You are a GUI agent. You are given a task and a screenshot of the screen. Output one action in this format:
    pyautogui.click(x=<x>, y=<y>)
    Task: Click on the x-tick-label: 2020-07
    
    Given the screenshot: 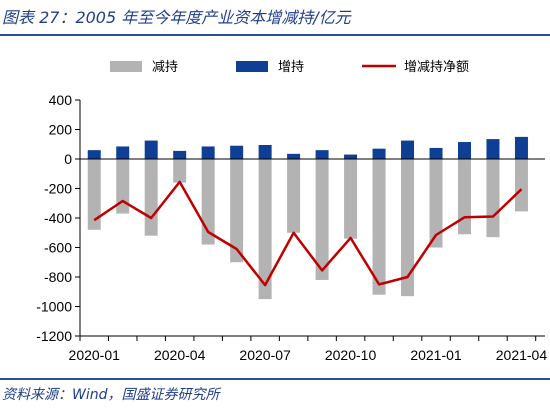 What is the action you would take?
    pyautogui.click(x=265, y=355)
    